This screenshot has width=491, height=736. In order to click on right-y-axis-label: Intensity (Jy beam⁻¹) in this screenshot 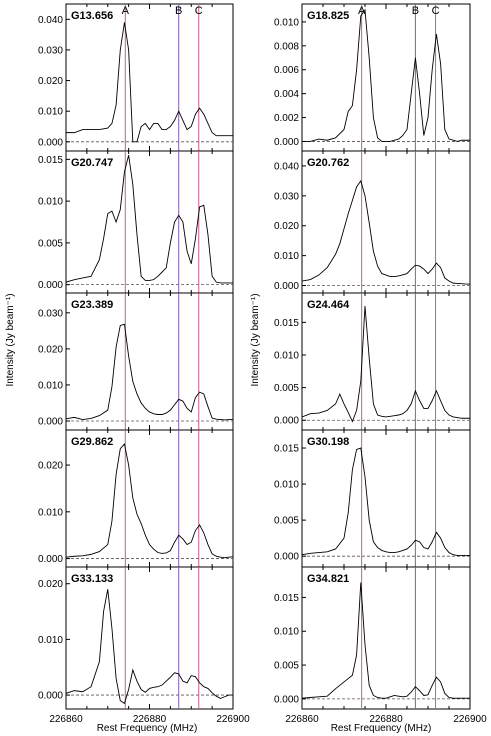, I will do `click(255, 339)`.